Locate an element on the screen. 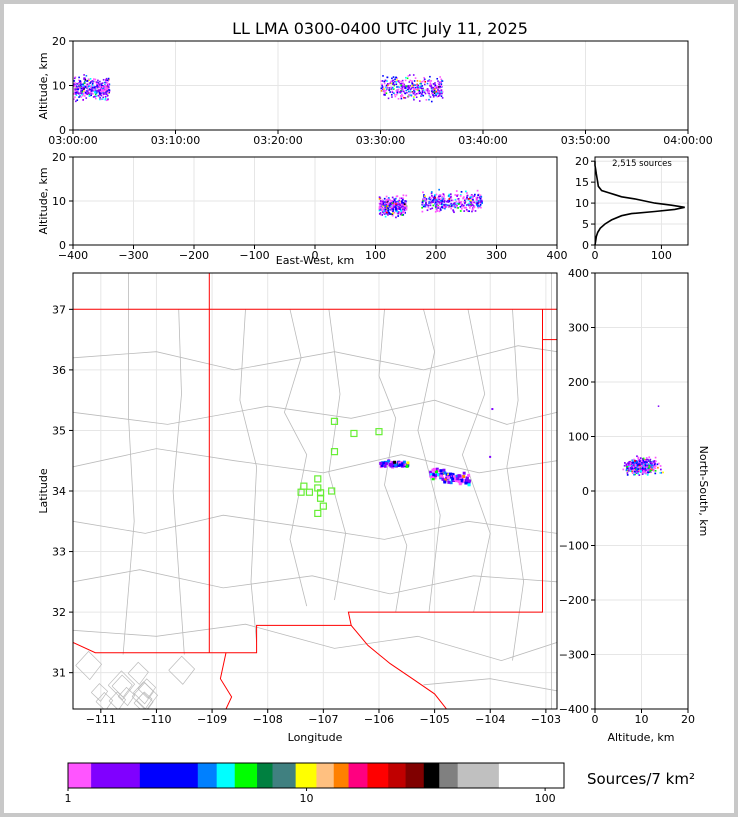  x-tick-label: −105 is located at coordinates (434, 719).